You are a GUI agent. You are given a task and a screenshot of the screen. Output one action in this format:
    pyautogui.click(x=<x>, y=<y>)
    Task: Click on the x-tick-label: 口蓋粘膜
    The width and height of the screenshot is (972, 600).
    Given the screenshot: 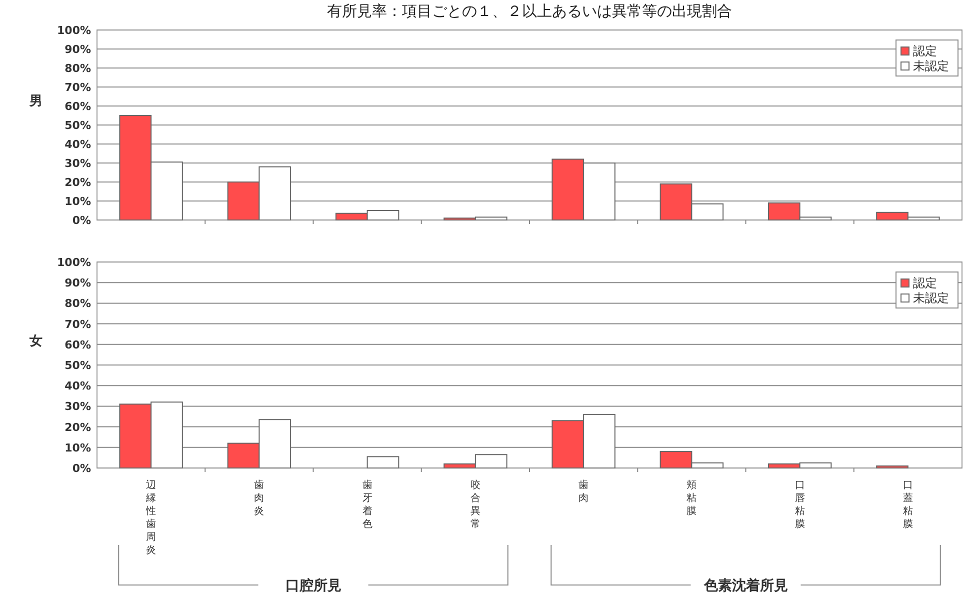 What is the action you would take?
    pyautogui.click(x=907, y=505)
    